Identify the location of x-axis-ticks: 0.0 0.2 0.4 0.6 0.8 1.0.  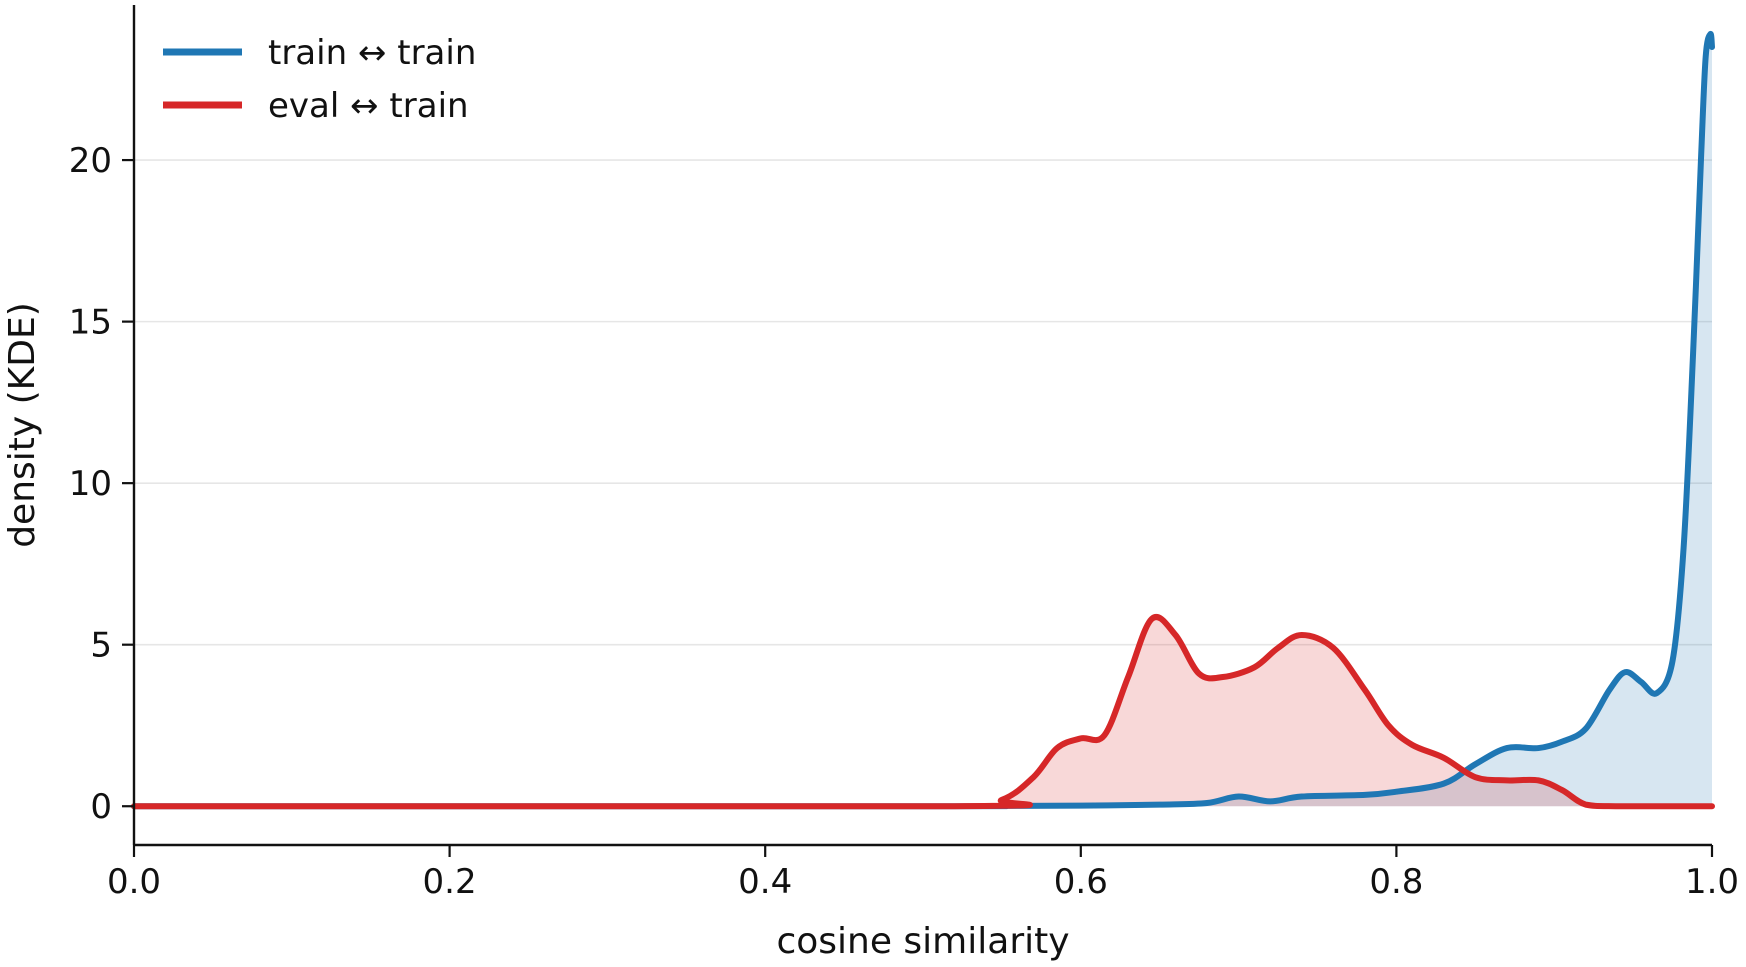
(923, 873).